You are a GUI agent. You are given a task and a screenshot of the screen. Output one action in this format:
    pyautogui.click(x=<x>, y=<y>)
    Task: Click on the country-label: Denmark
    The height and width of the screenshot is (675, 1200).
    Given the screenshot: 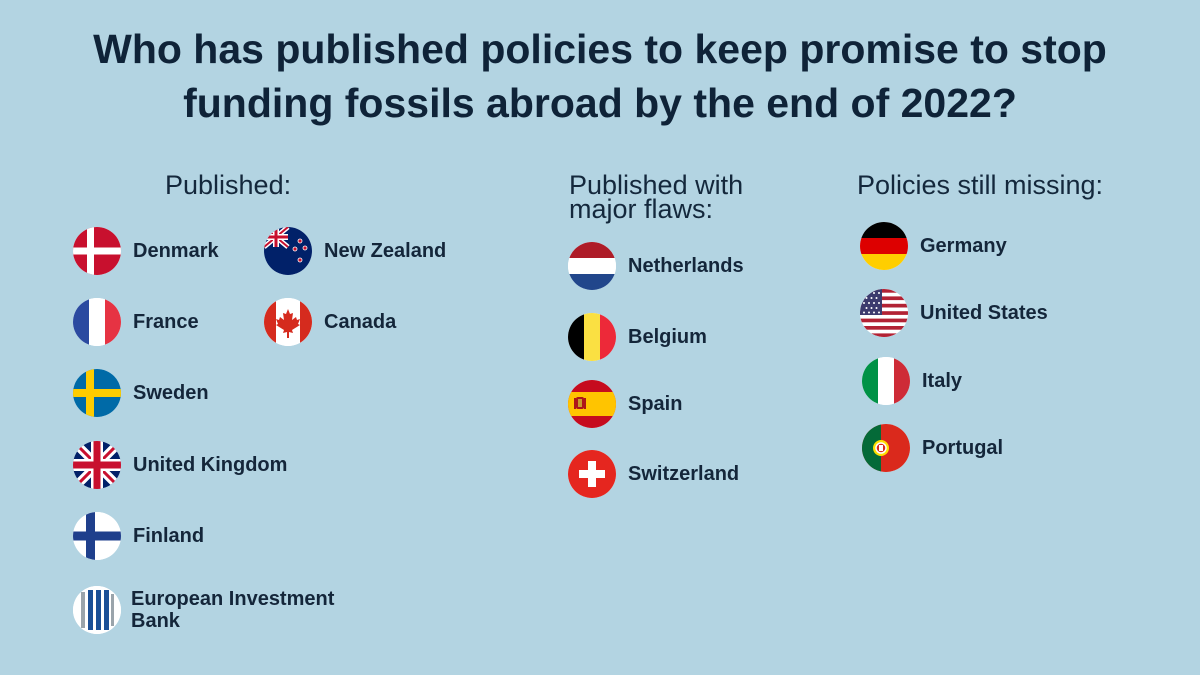 What is the action you would take?
    pyautogui.click(x=176, y=251)
    